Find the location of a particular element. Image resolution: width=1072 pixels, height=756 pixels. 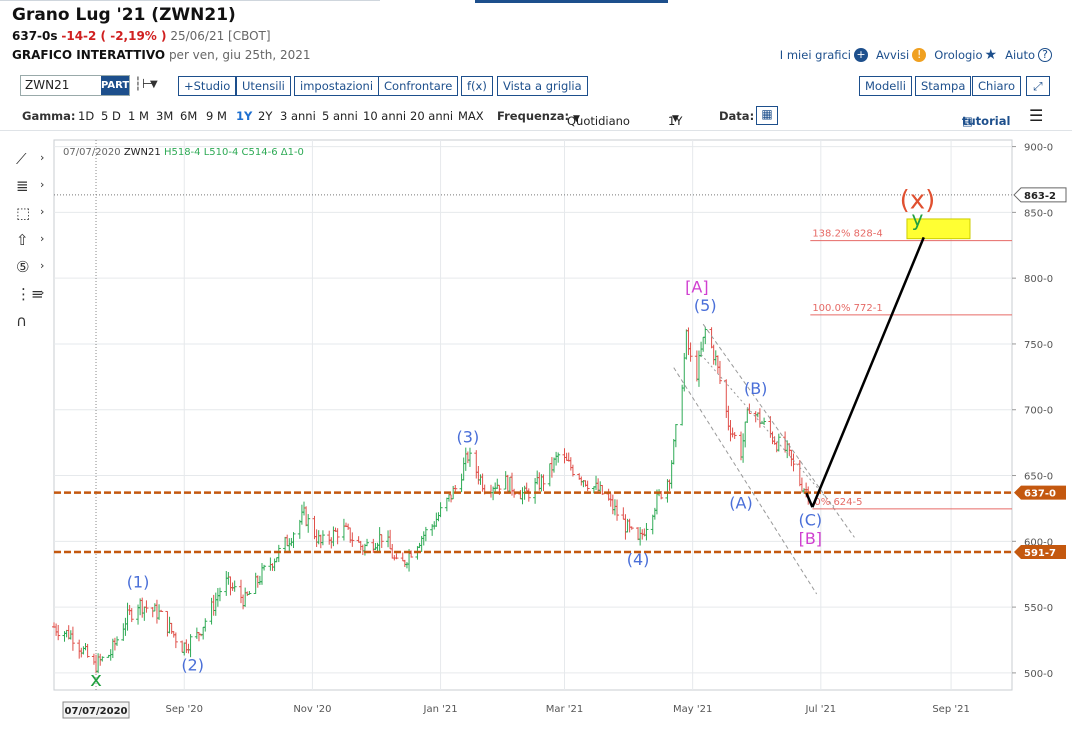

crosshair-date-label: 07/07/2020 is located at coordinates (96, 711).